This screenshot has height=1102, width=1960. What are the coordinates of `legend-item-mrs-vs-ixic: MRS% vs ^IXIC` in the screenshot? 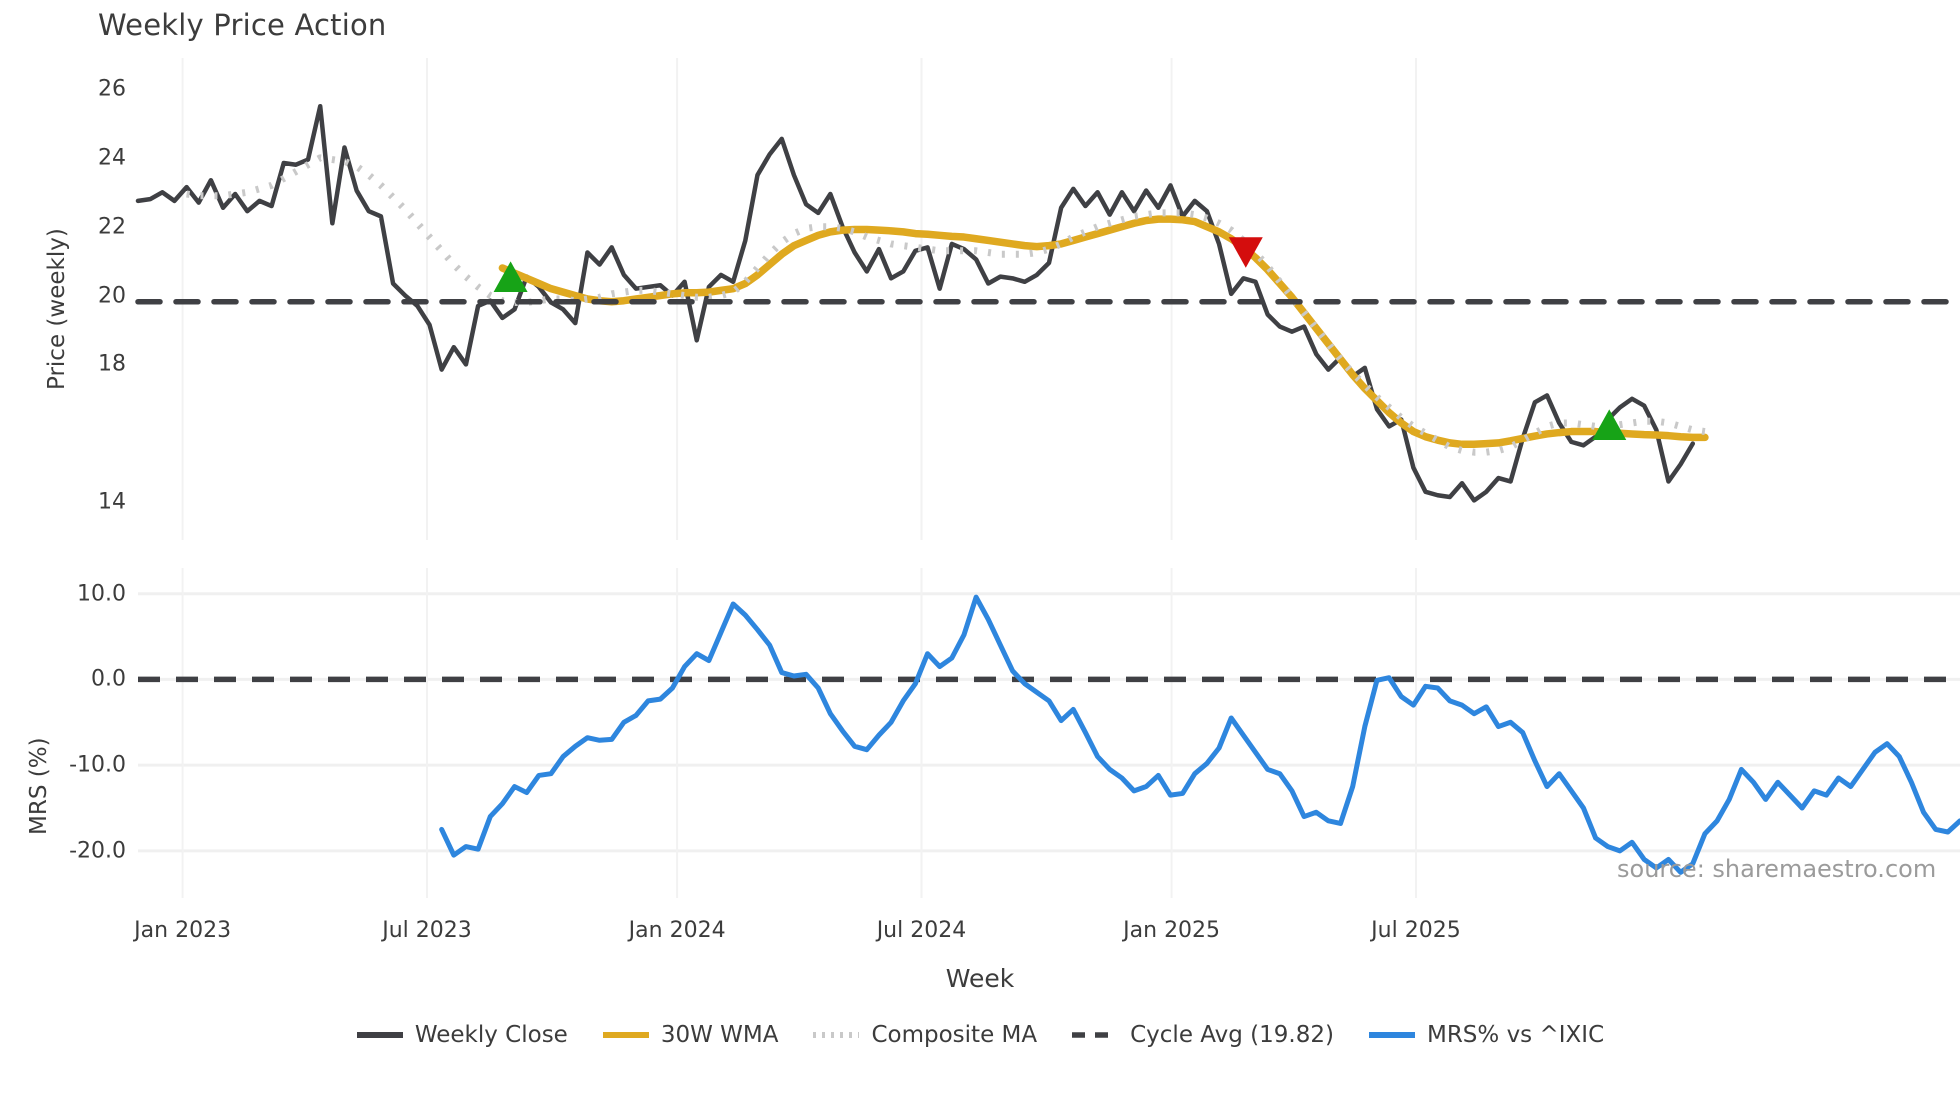 It's located at (1486, 1035).